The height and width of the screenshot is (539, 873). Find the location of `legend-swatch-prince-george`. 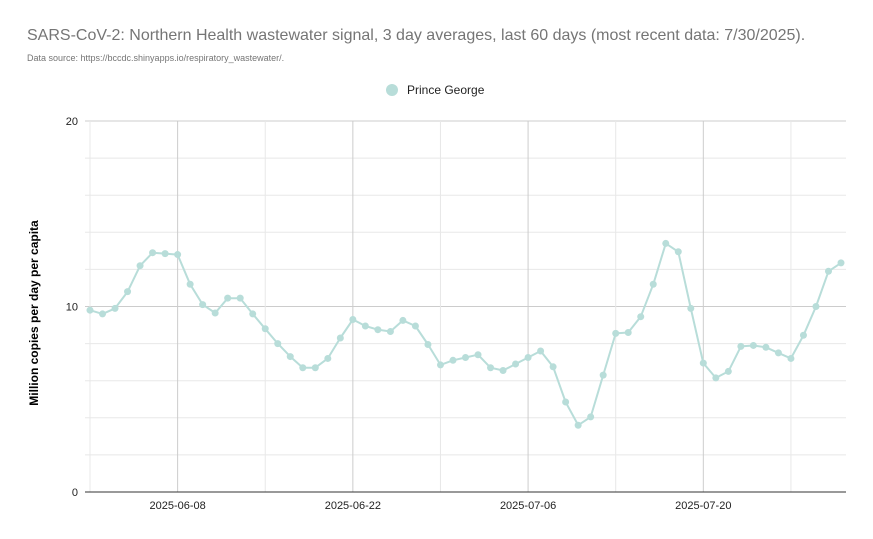

legend-swatch-prince-george is located at coordinates (392, 90).